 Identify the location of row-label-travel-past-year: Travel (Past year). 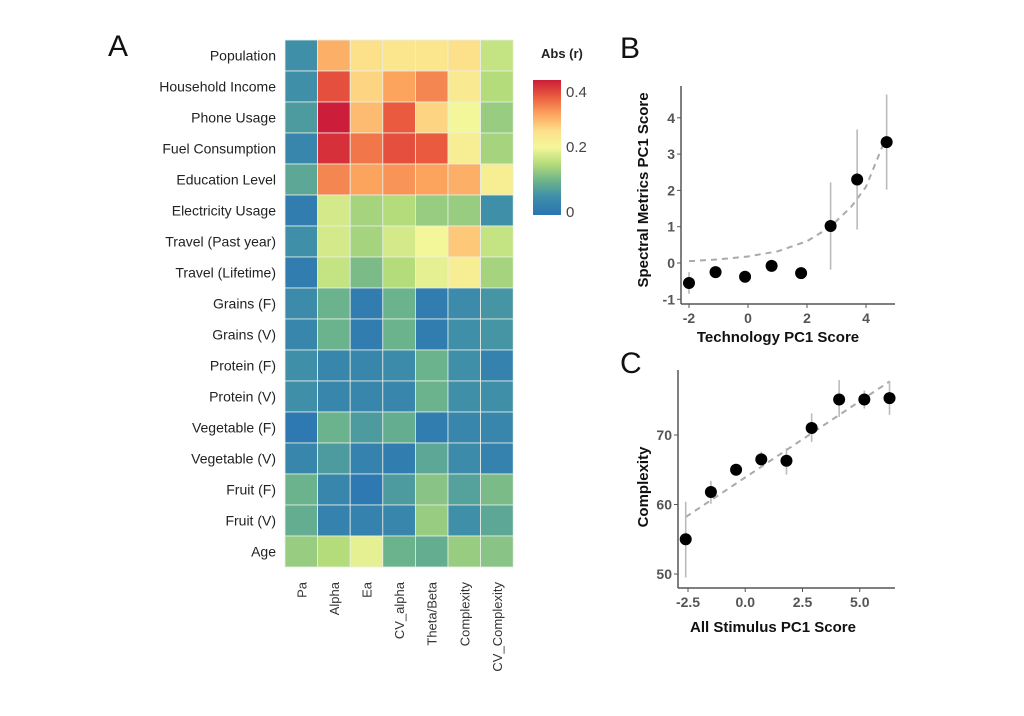
(220, 242).